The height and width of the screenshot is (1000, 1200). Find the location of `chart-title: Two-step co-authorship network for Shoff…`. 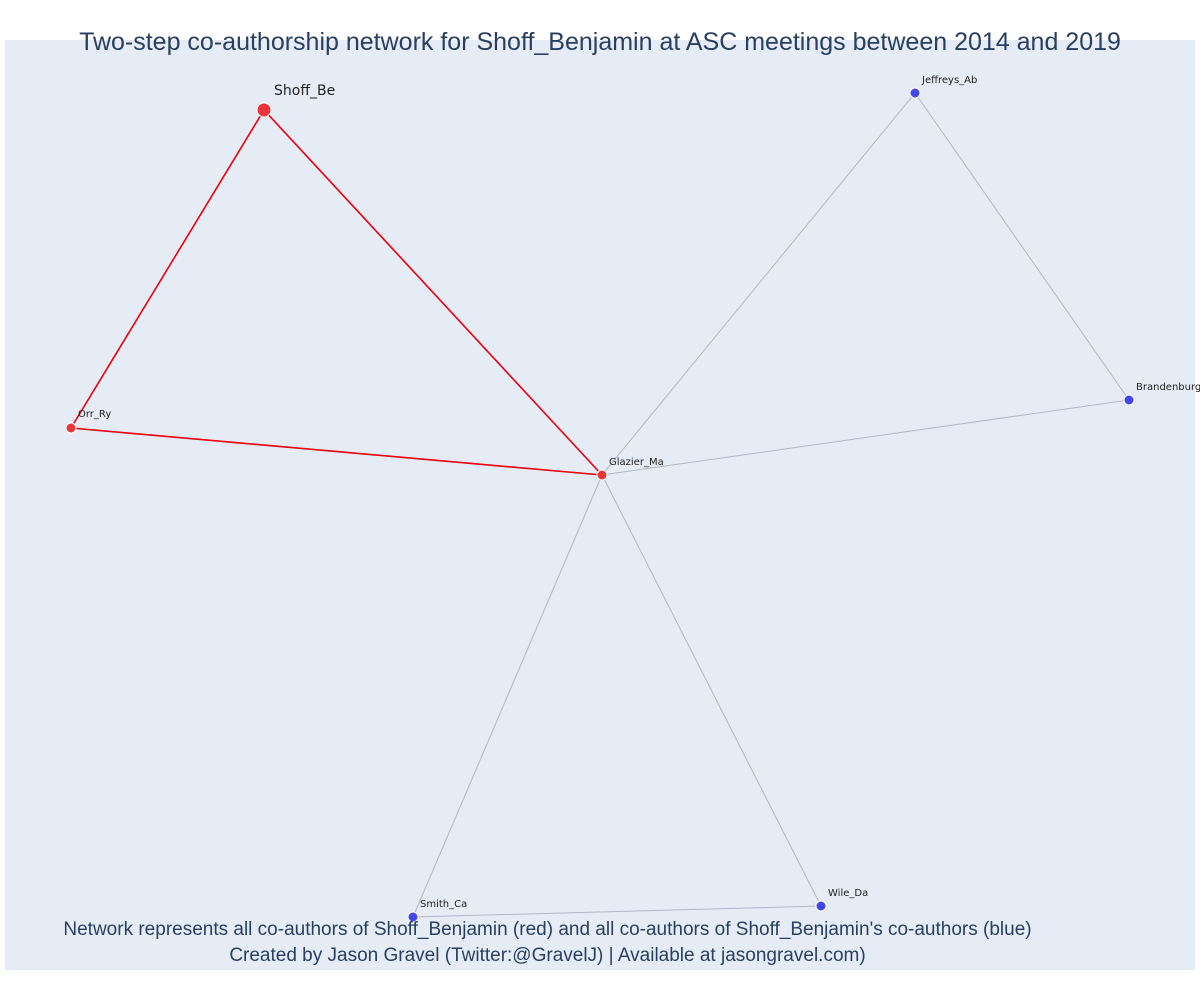

chart-title: Two-step co-authorship network for Shoff… is located at coordinates (600, 42).